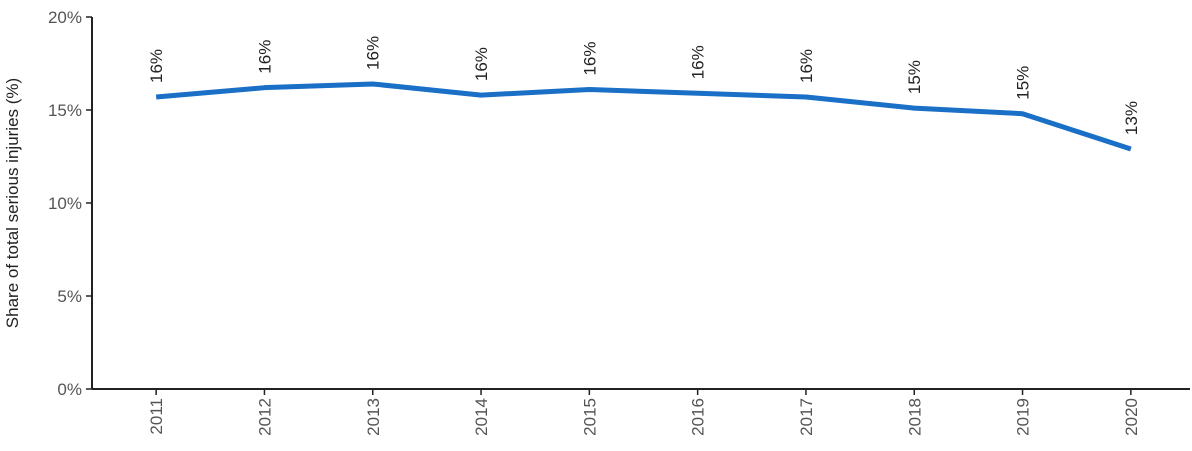 Image resolution: width=1192 pixels, height=451 pixels. I want to click on data-label: 13%, so click(1131, 118).